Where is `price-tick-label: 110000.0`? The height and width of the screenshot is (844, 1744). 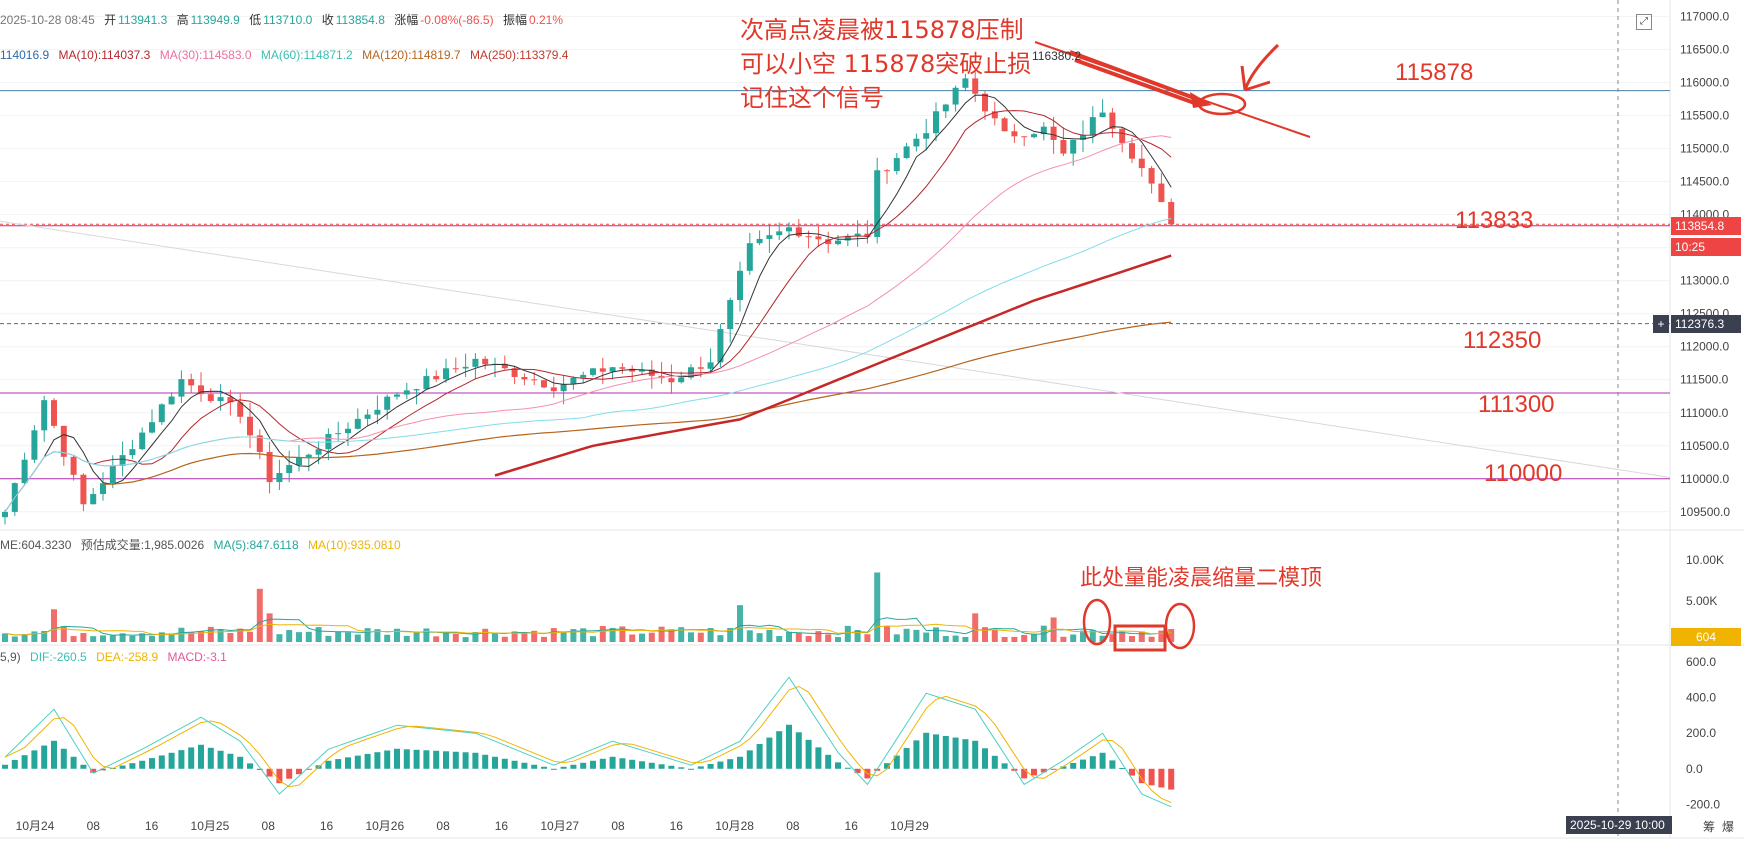
price-tick-label: 110000.0 is located at coordinates (1704, 479).